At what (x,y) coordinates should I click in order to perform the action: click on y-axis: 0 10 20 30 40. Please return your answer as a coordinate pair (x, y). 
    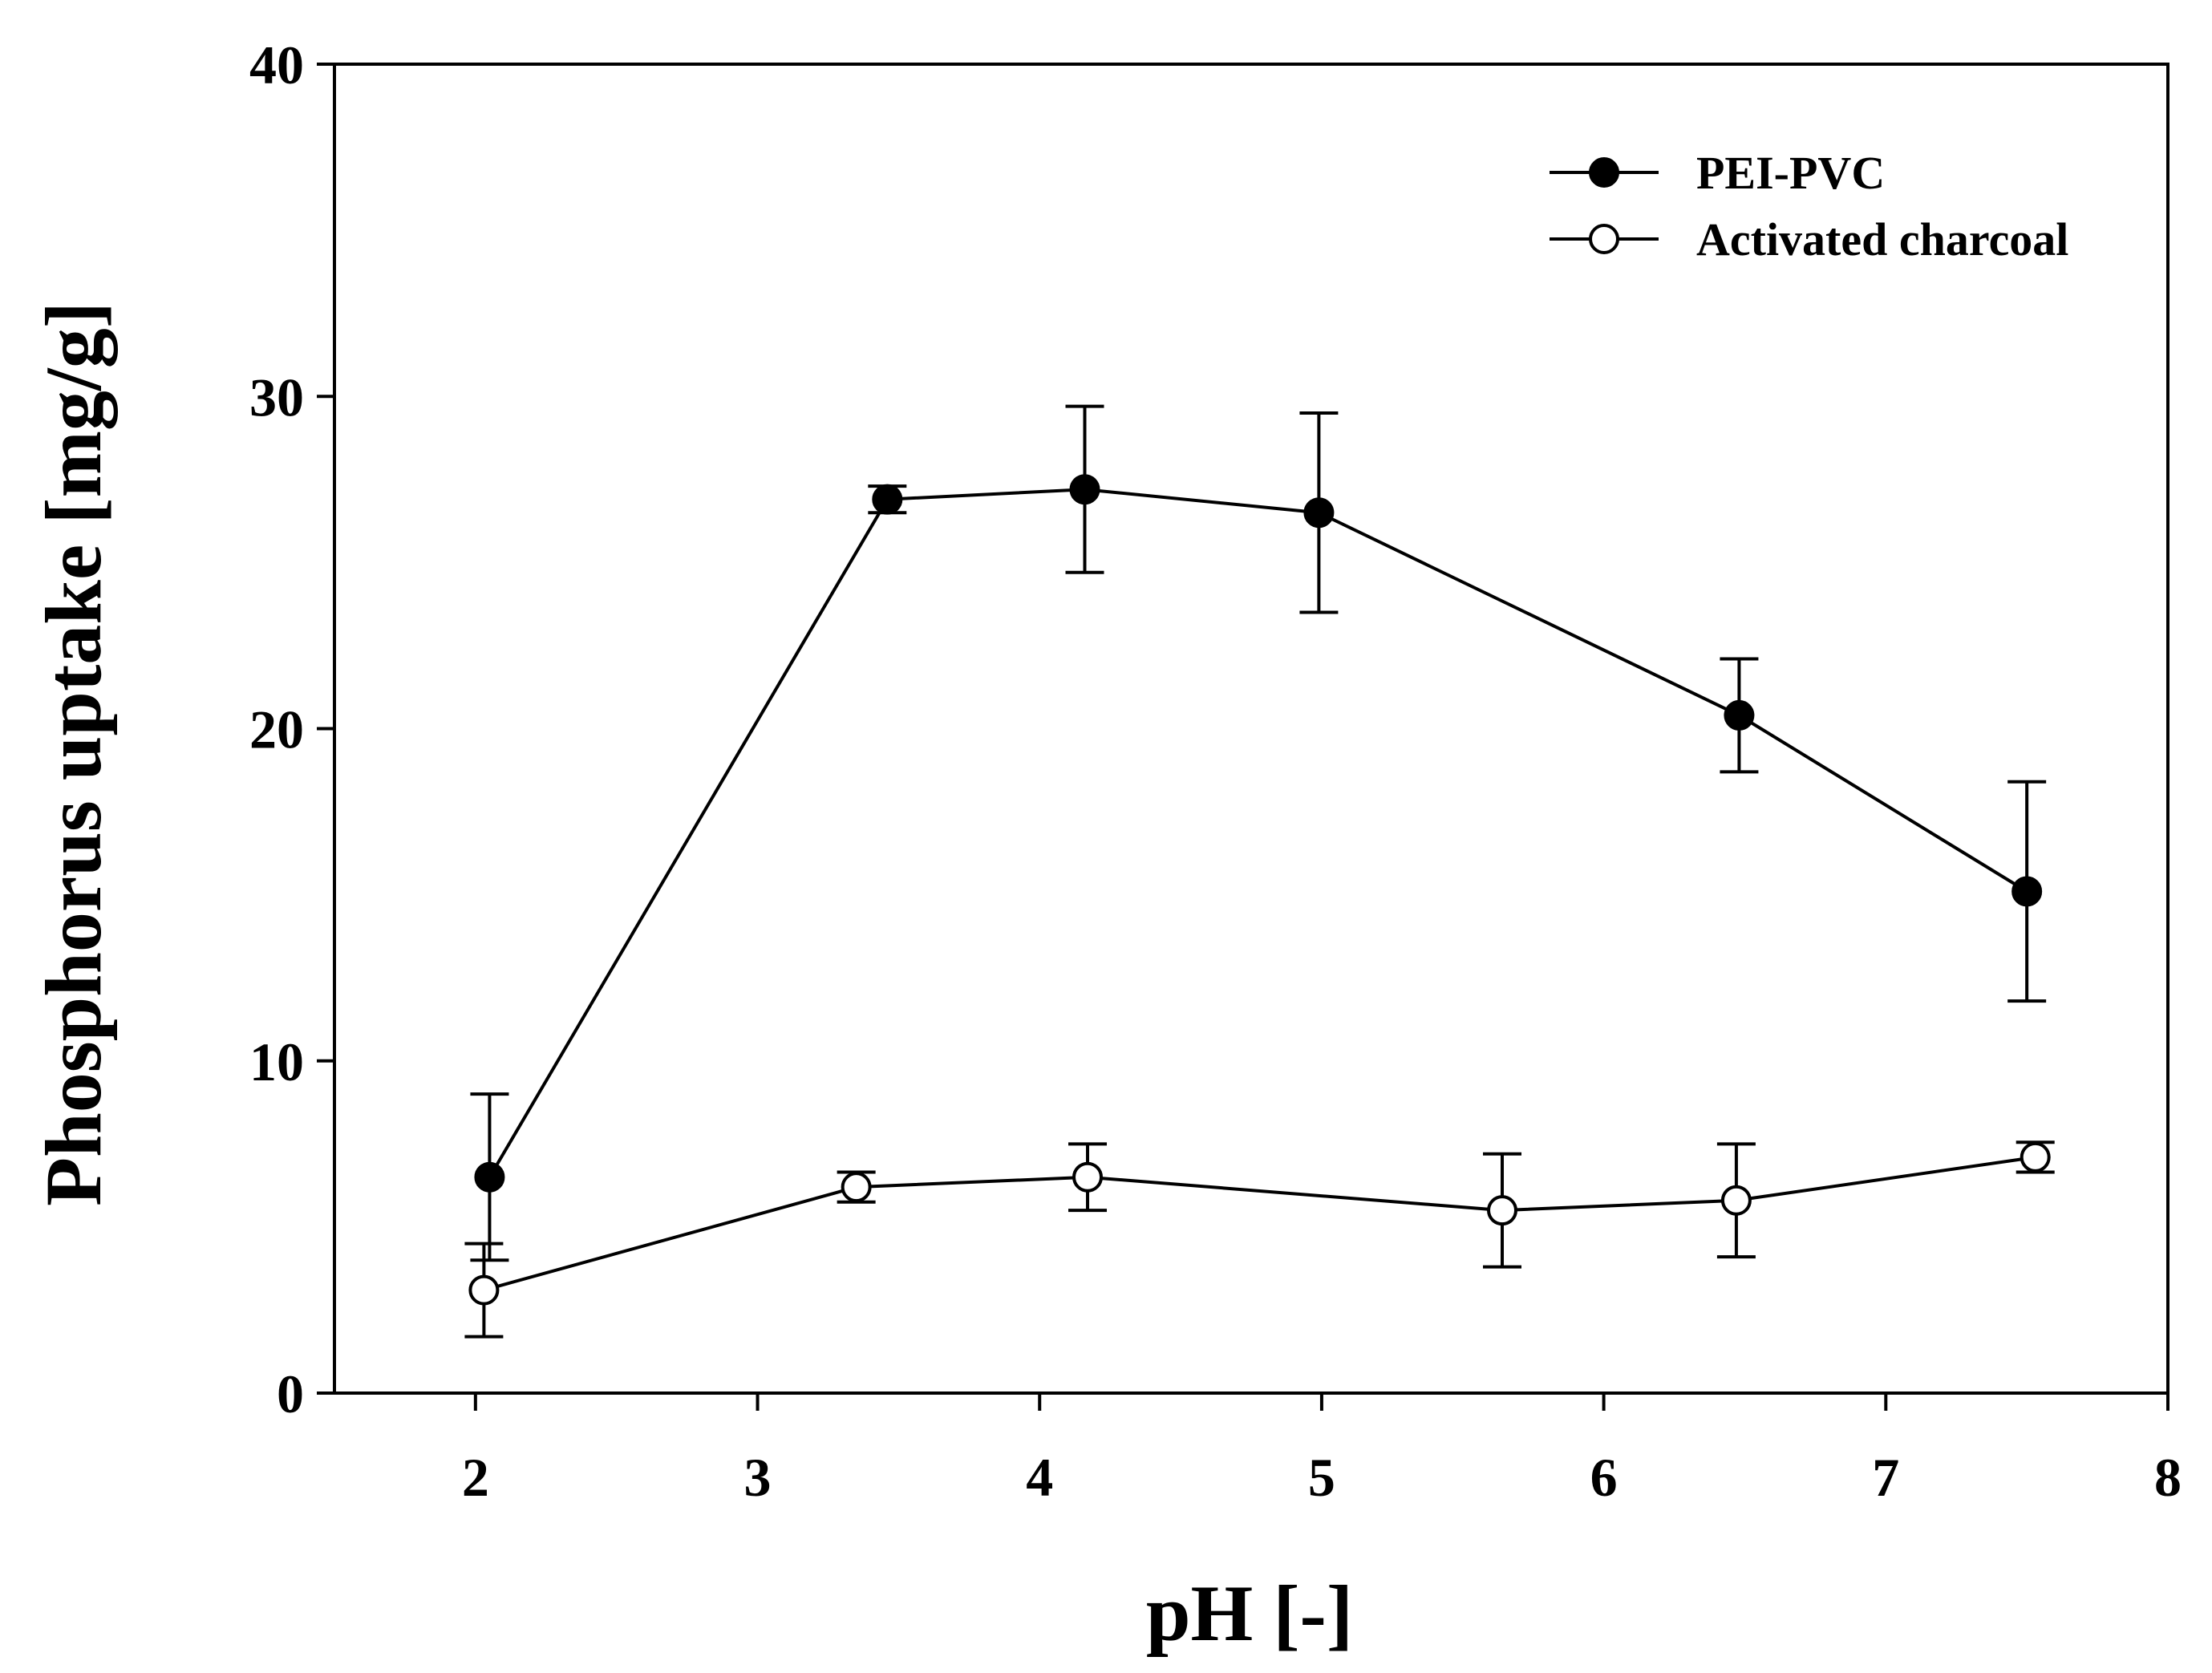
    Looking at the image, I should click on (291, 729).